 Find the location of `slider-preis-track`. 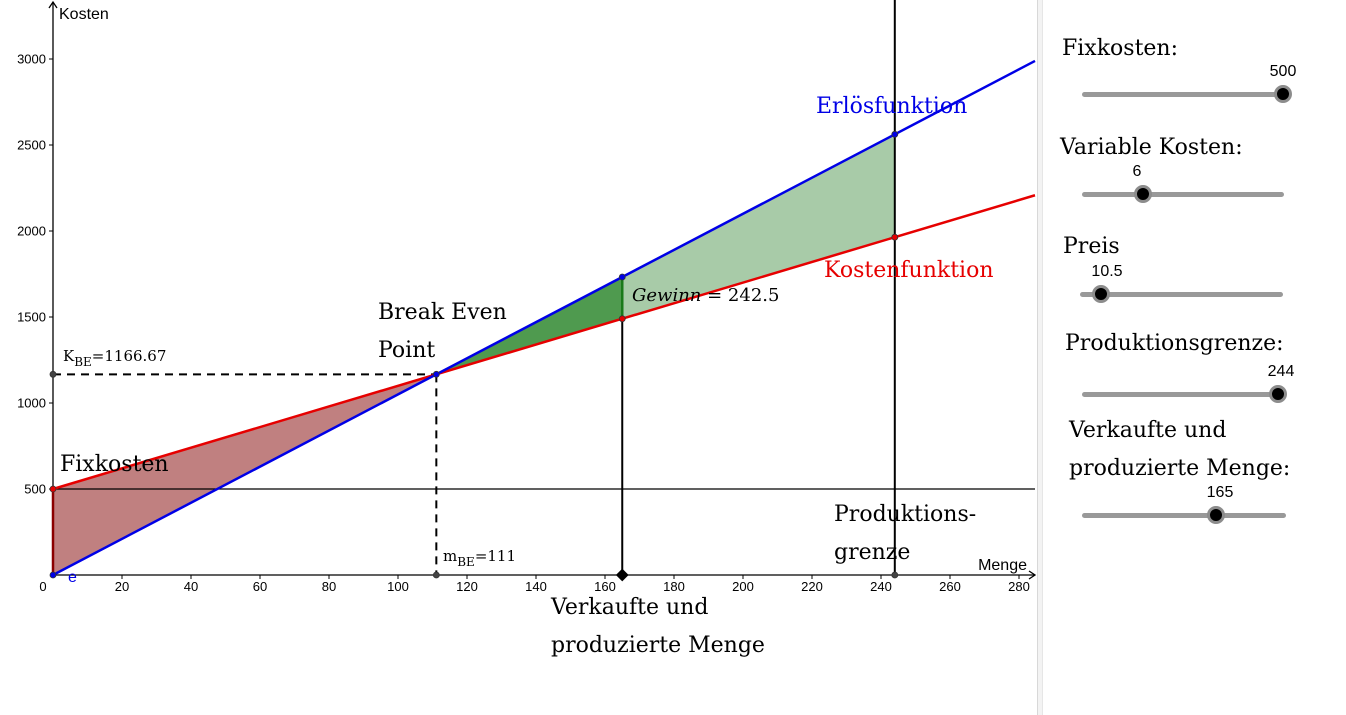

slider-preis-track is located at coordinates (1181, 294).